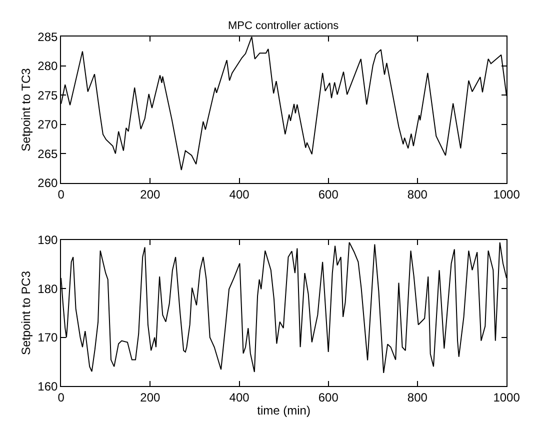 Image resolution: width=537 pixels, height=435 pixels. What do you see at coordinates (48, 37) in the screenshot?
I see `y-tick-label: 285` at bounding box center [48, 37].